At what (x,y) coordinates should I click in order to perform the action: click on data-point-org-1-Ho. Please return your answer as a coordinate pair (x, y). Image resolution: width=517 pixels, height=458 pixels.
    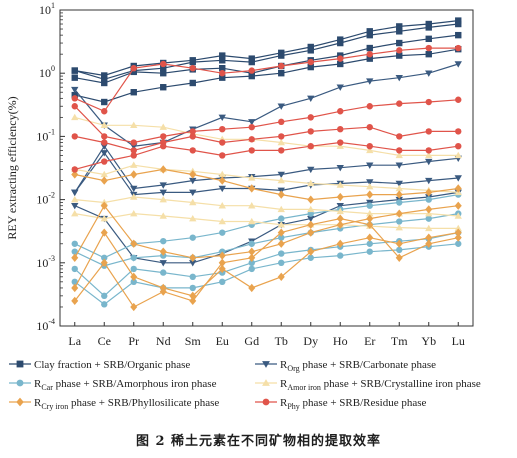
    Looking at the image, I should click on (340, 87).